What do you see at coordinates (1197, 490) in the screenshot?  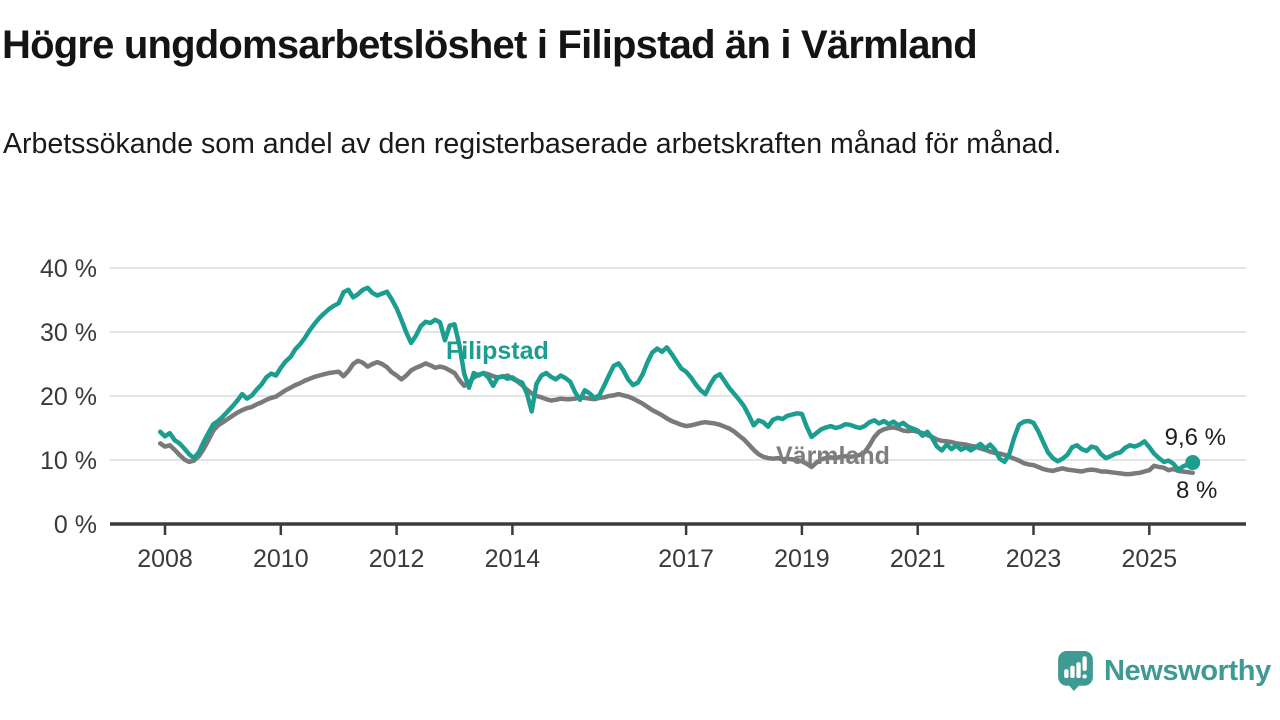 I see `varmland-end-value: 8 %` at bounding box center [1197, 490].